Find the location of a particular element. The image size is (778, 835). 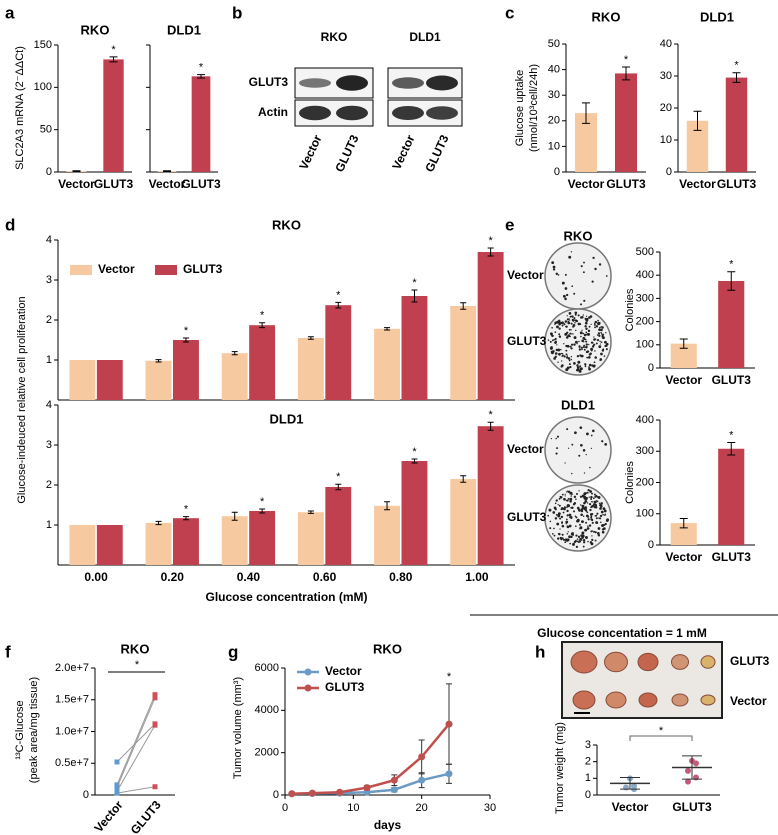

subplot-title: DLD1 is located at coordinates (578, 404).